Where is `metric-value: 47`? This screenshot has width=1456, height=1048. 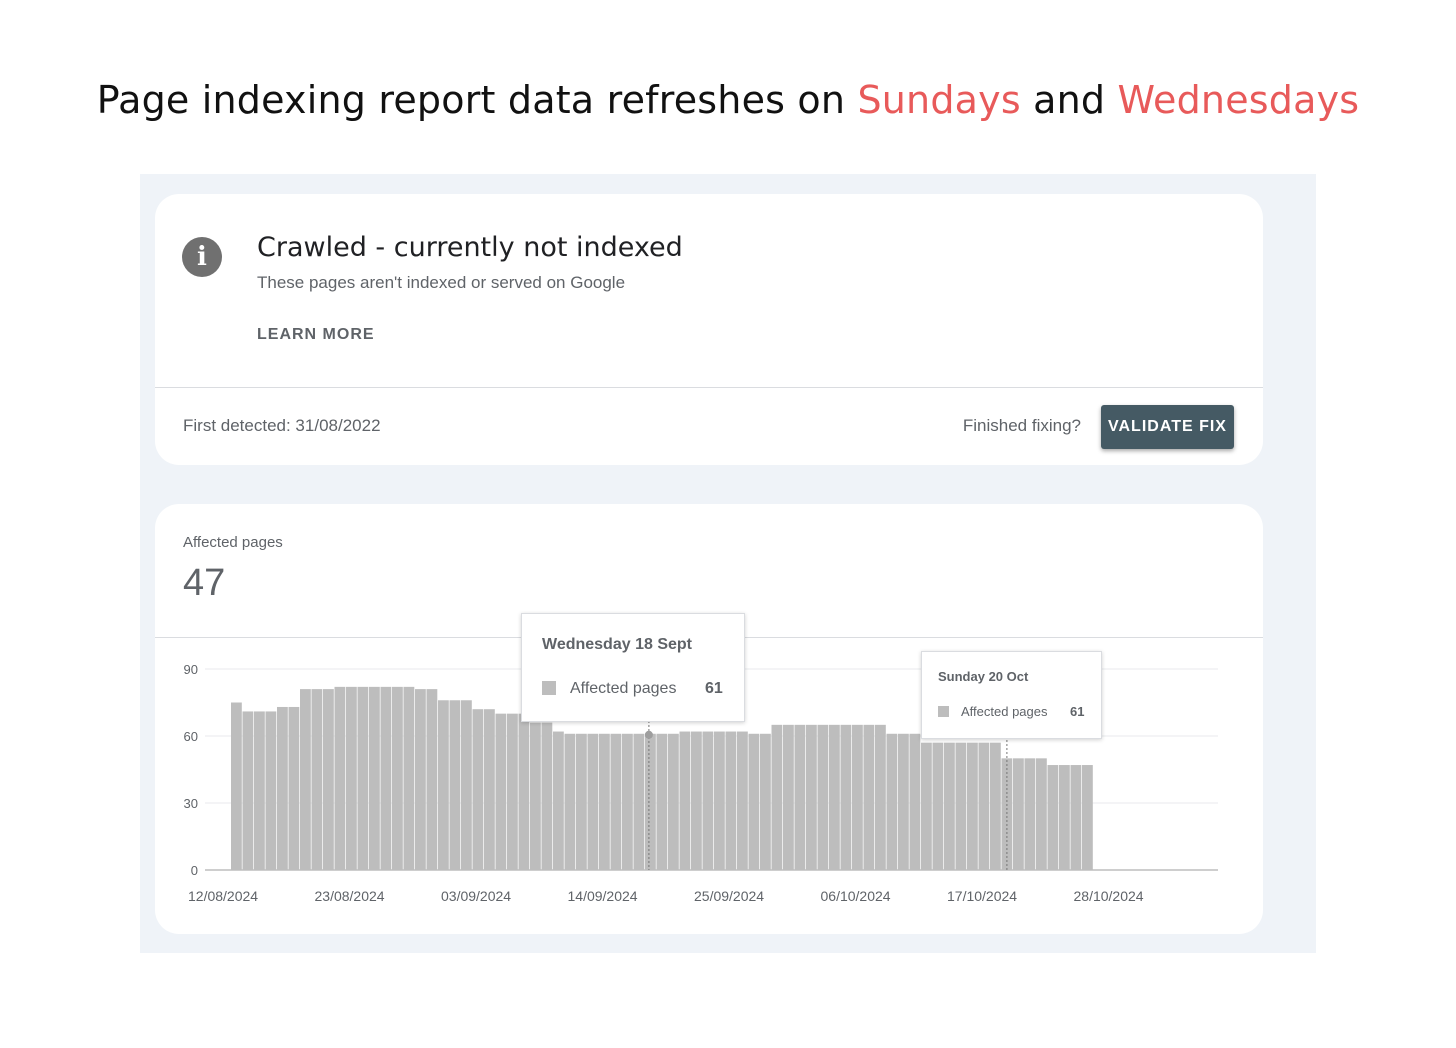 metric-value: 47 is located at coordinates (204, 583).